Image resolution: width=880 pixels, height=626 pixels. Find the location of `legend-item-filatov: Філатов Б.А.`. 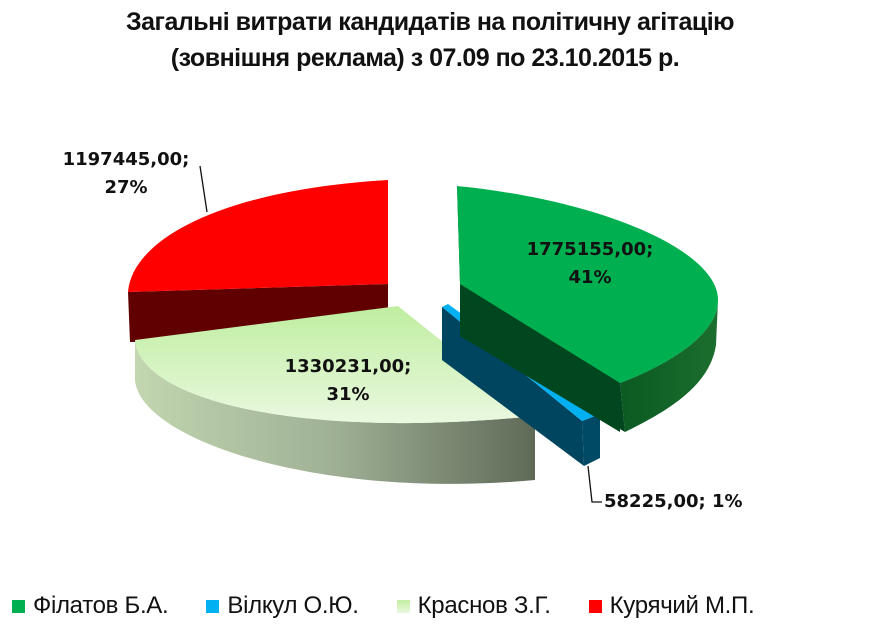

legend-item-filatov: Філатов Б.А. is located at coordinates (90, 606).